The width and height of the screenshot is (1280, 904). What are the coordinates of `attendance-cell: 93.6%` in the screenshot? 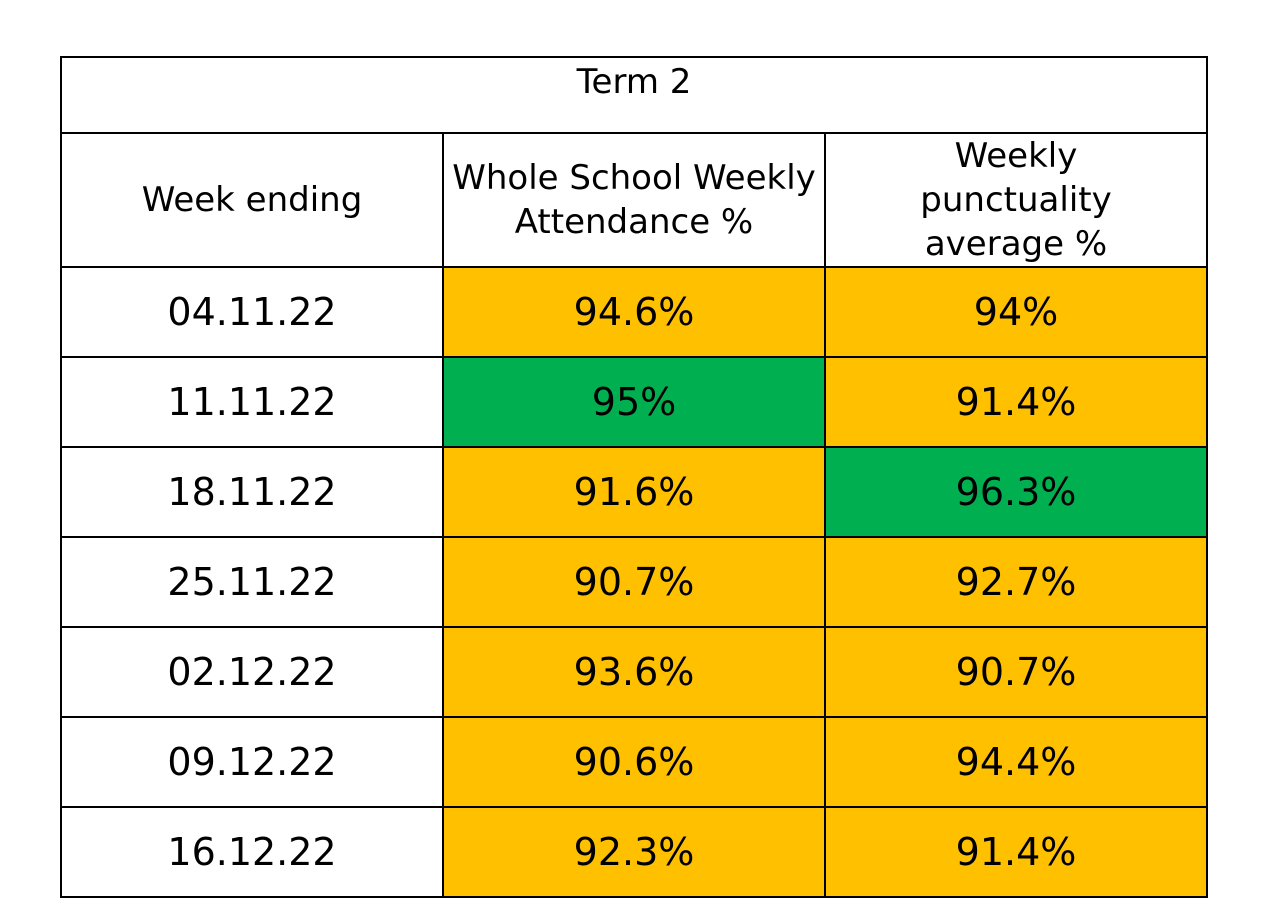 It's located at (634, 672).